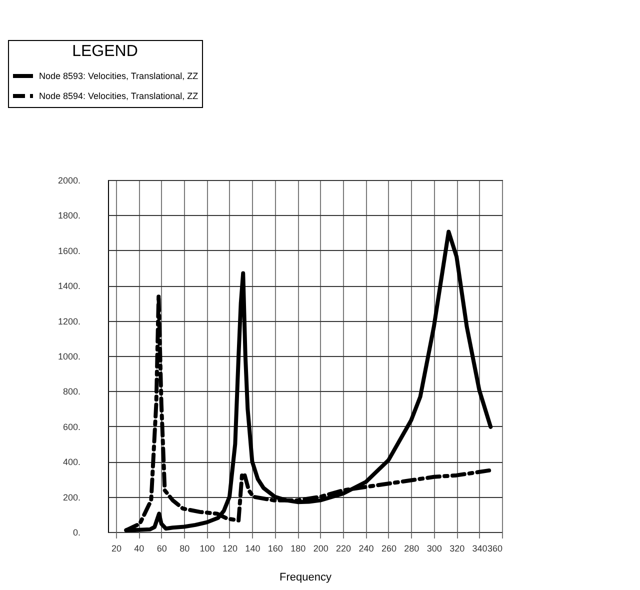 The image size is (640, 590). Describe the element at coordinates (344, 549) in the screenshot. I see `x-tick-label: 220` at that location.